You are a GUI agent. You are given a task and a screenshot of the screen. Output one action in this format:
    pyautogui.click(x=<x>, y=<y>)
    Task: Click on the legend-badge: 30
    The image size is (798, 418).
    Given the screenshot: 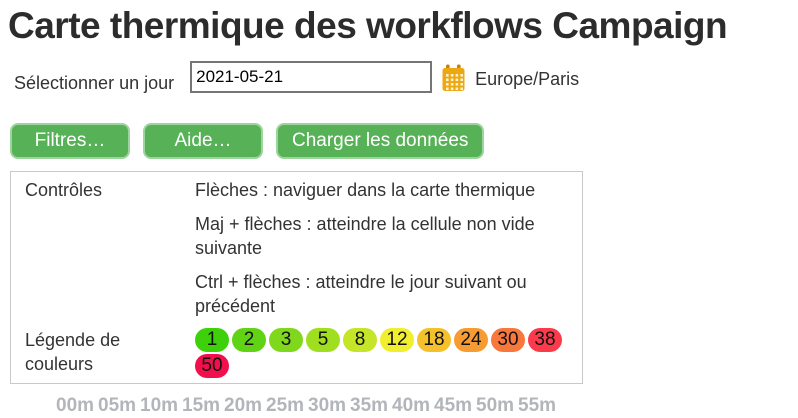 What is the action you would take?
    pyautogui.click(x=508, y=340)
    